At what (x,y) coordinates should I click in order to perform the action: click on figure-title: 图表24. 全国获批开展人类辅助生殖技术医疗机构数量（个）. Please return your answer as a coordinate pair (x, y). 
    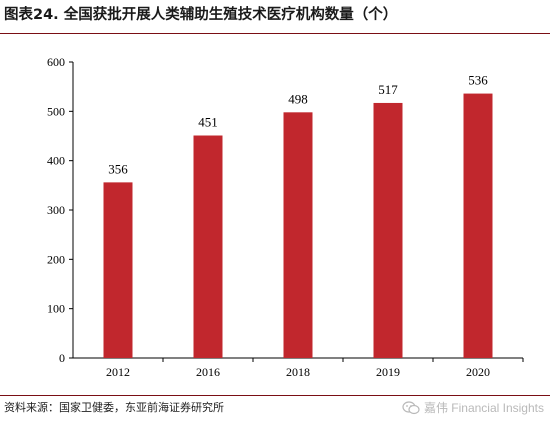
    Looking at the image, I should click on (201, 15).